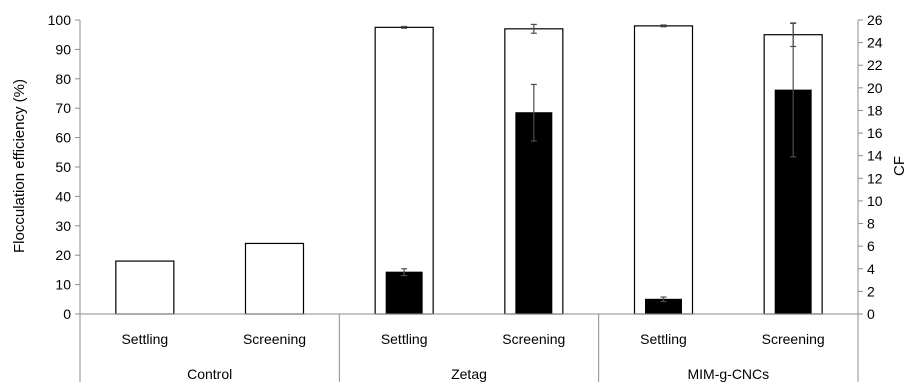  What do you see at coordinates (871, 246) in the screenshot?
I see `right-tick-label: 6` at bounding box center [871, 246].